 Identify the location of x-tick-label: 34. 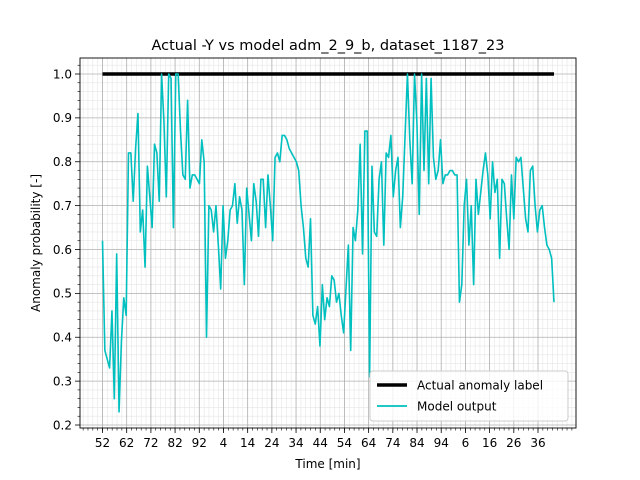
(295, 443).